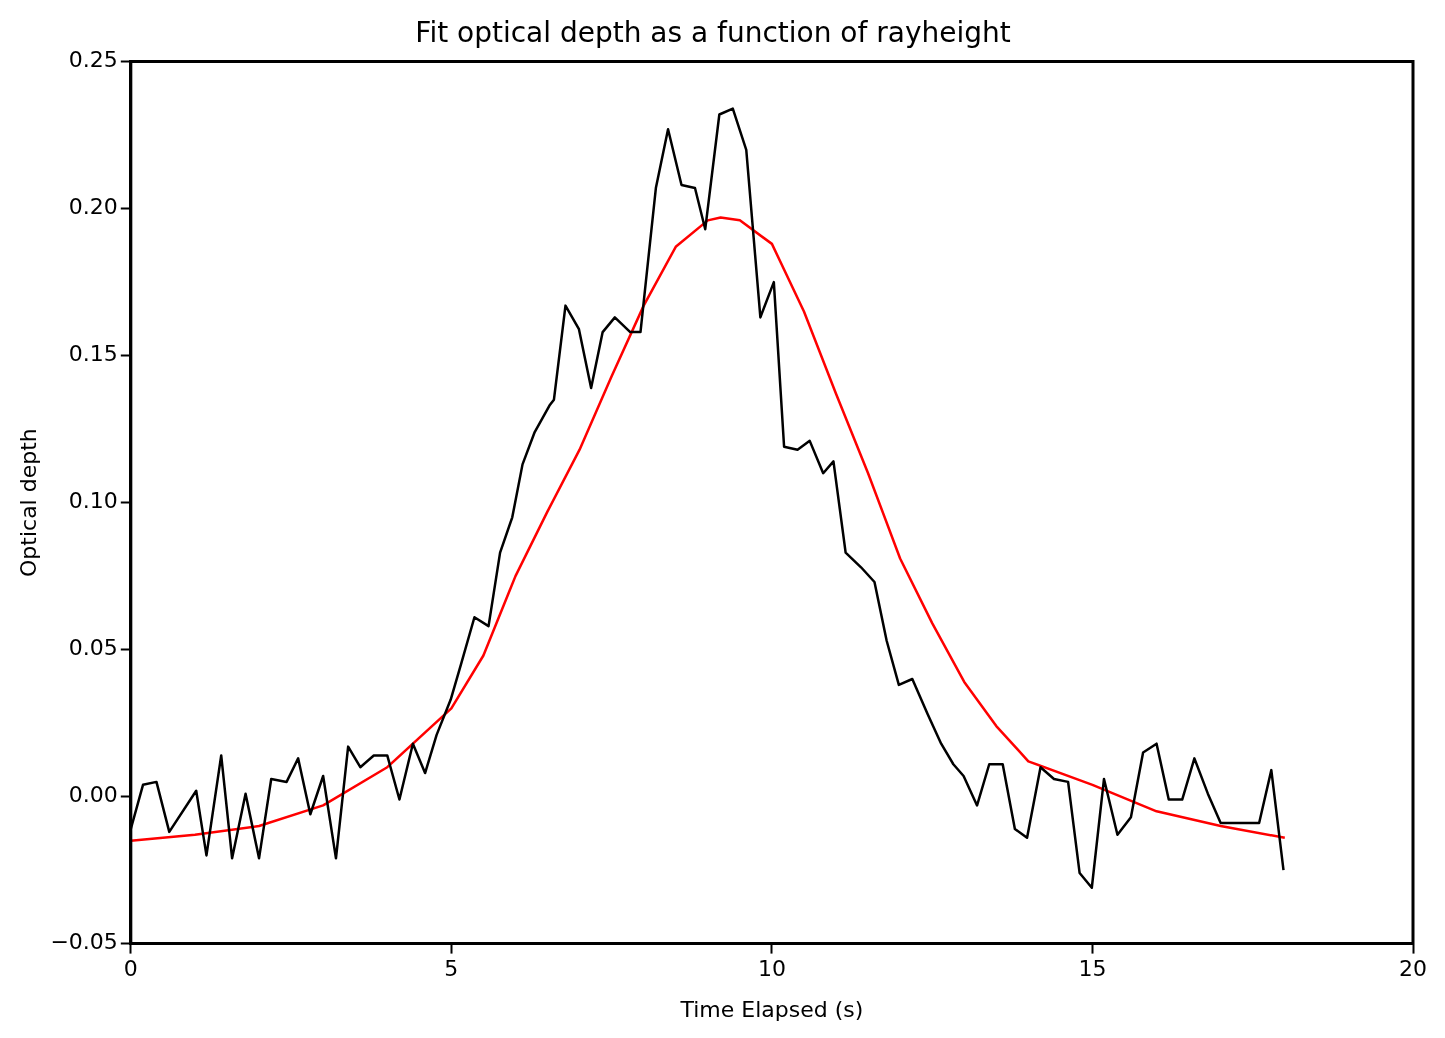  Describe the element at coordinates (130, 969) in the screenshot. I see `x-tick-label: 0` at that location.